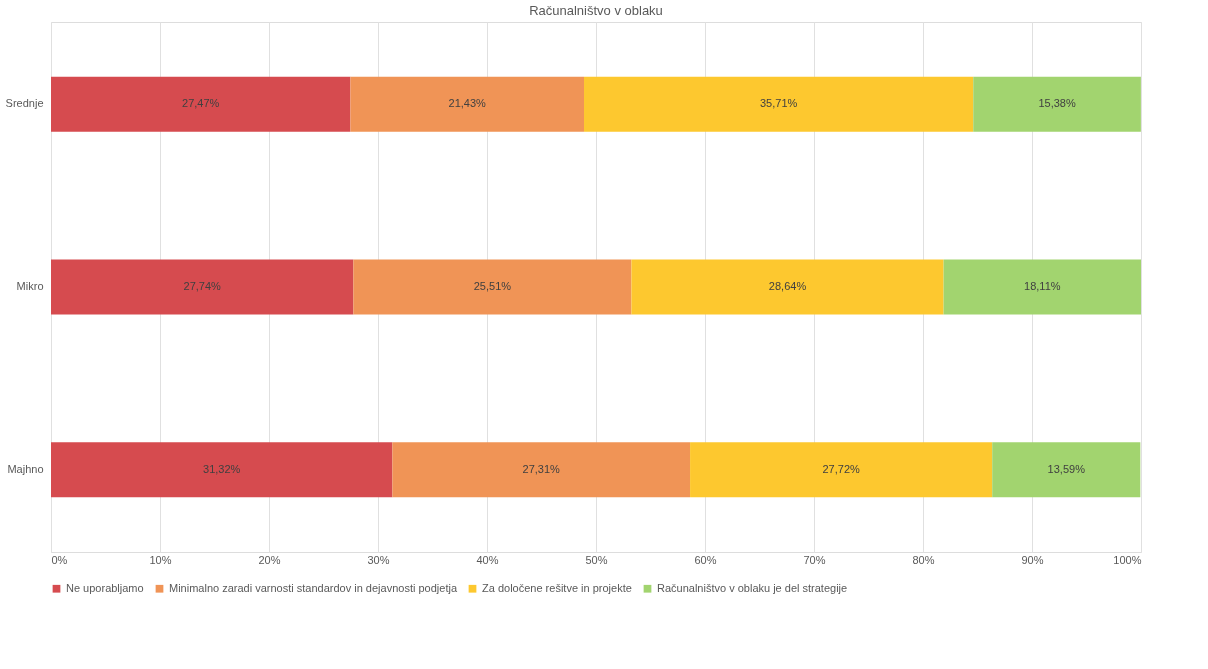 The image size is (1208, 669). I want to click on legend-label: Računalništvo v oblaku je del strategije, so click(752, 587).